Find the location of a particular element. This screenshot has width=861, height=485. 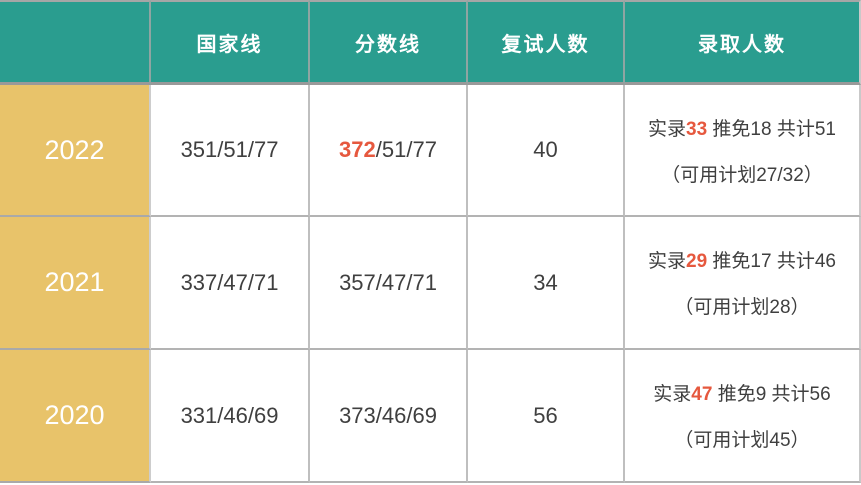

year-cell-2021: 2021 is located at coordinates (75, 283).